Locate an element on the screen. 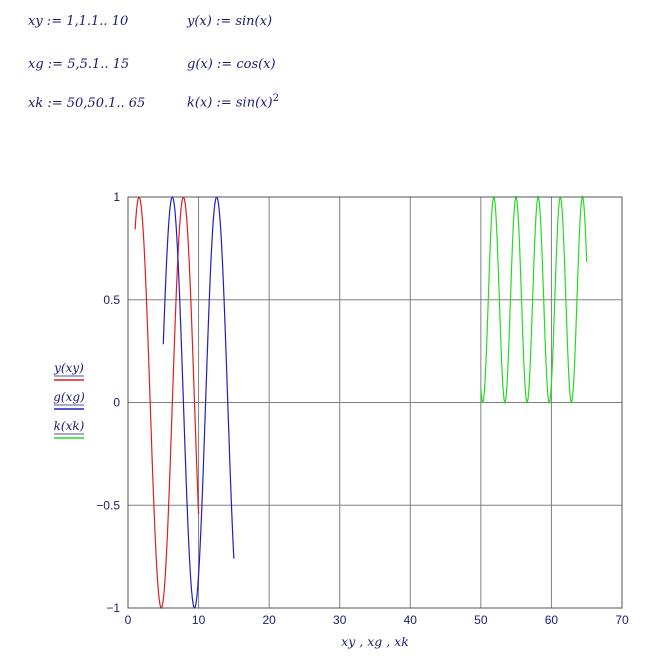 This screenshot has height=667, width=669. g-function-definition: g(x) := cos(x) is located at coordinates (231, 64).